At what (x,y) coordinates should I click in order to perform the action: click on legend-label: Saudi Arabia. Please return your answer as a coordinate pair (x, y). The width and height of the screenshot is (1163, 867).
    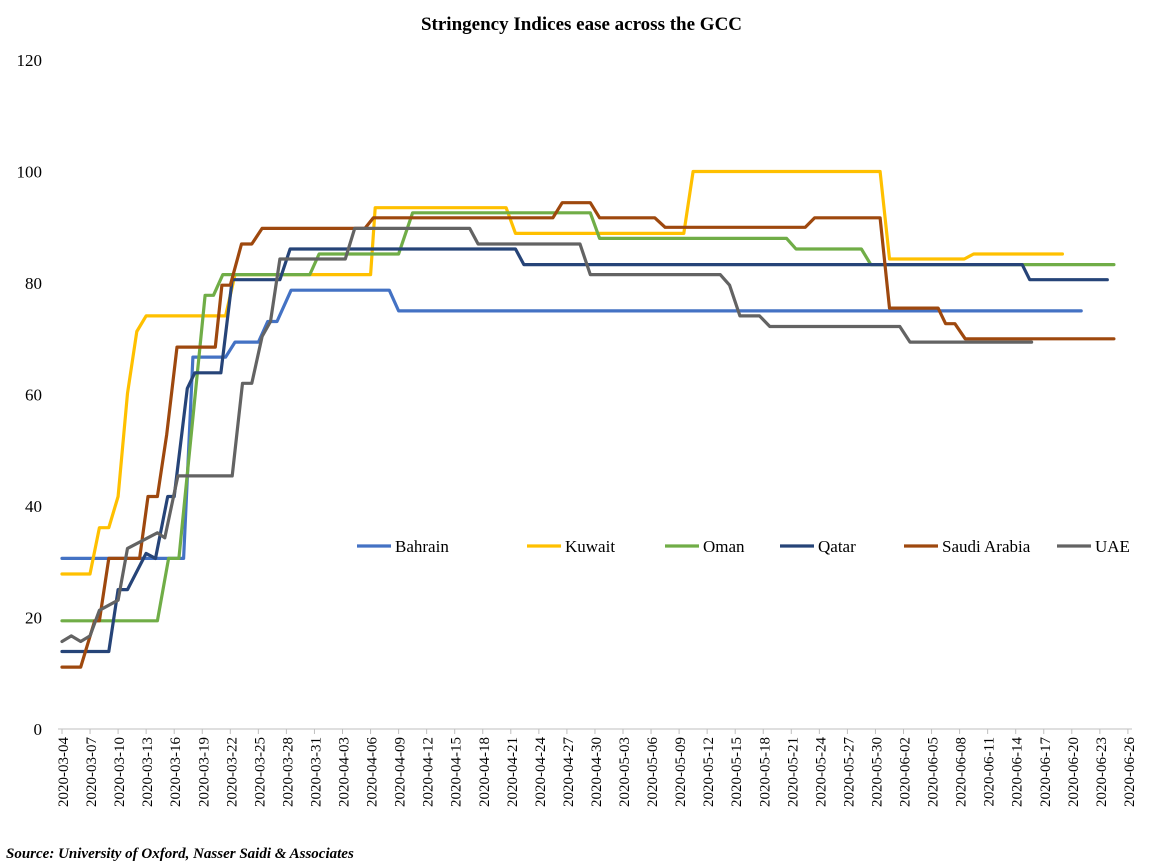
    Looking at the image, I should click on (986, 546).